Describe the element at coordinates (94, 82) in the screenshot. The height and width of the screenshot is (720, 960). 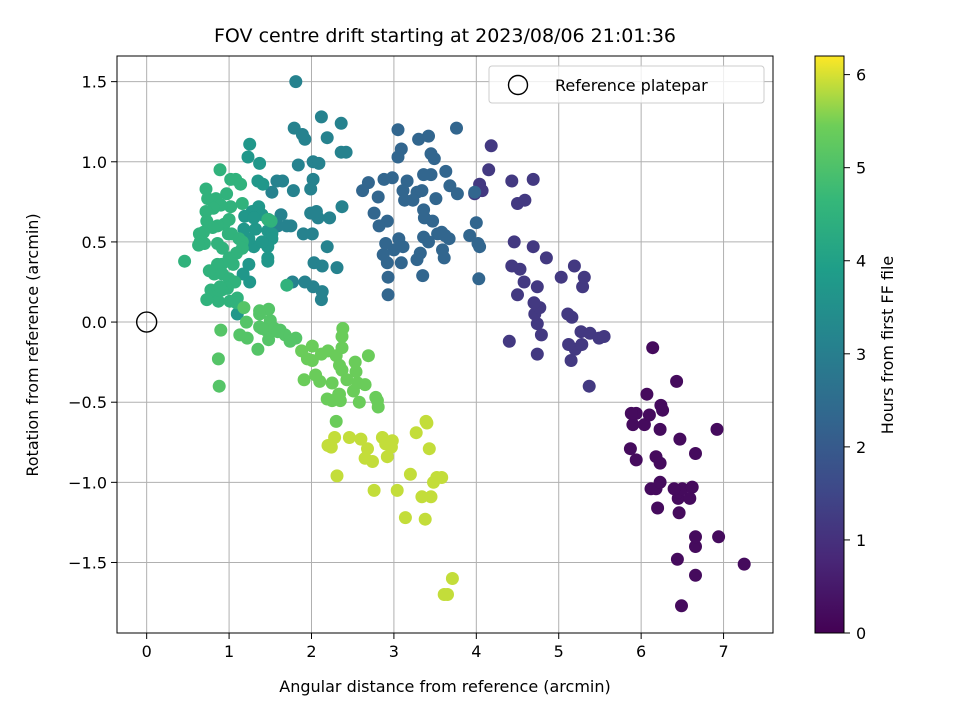
I see `y-tick-label: 1.5` at that location.